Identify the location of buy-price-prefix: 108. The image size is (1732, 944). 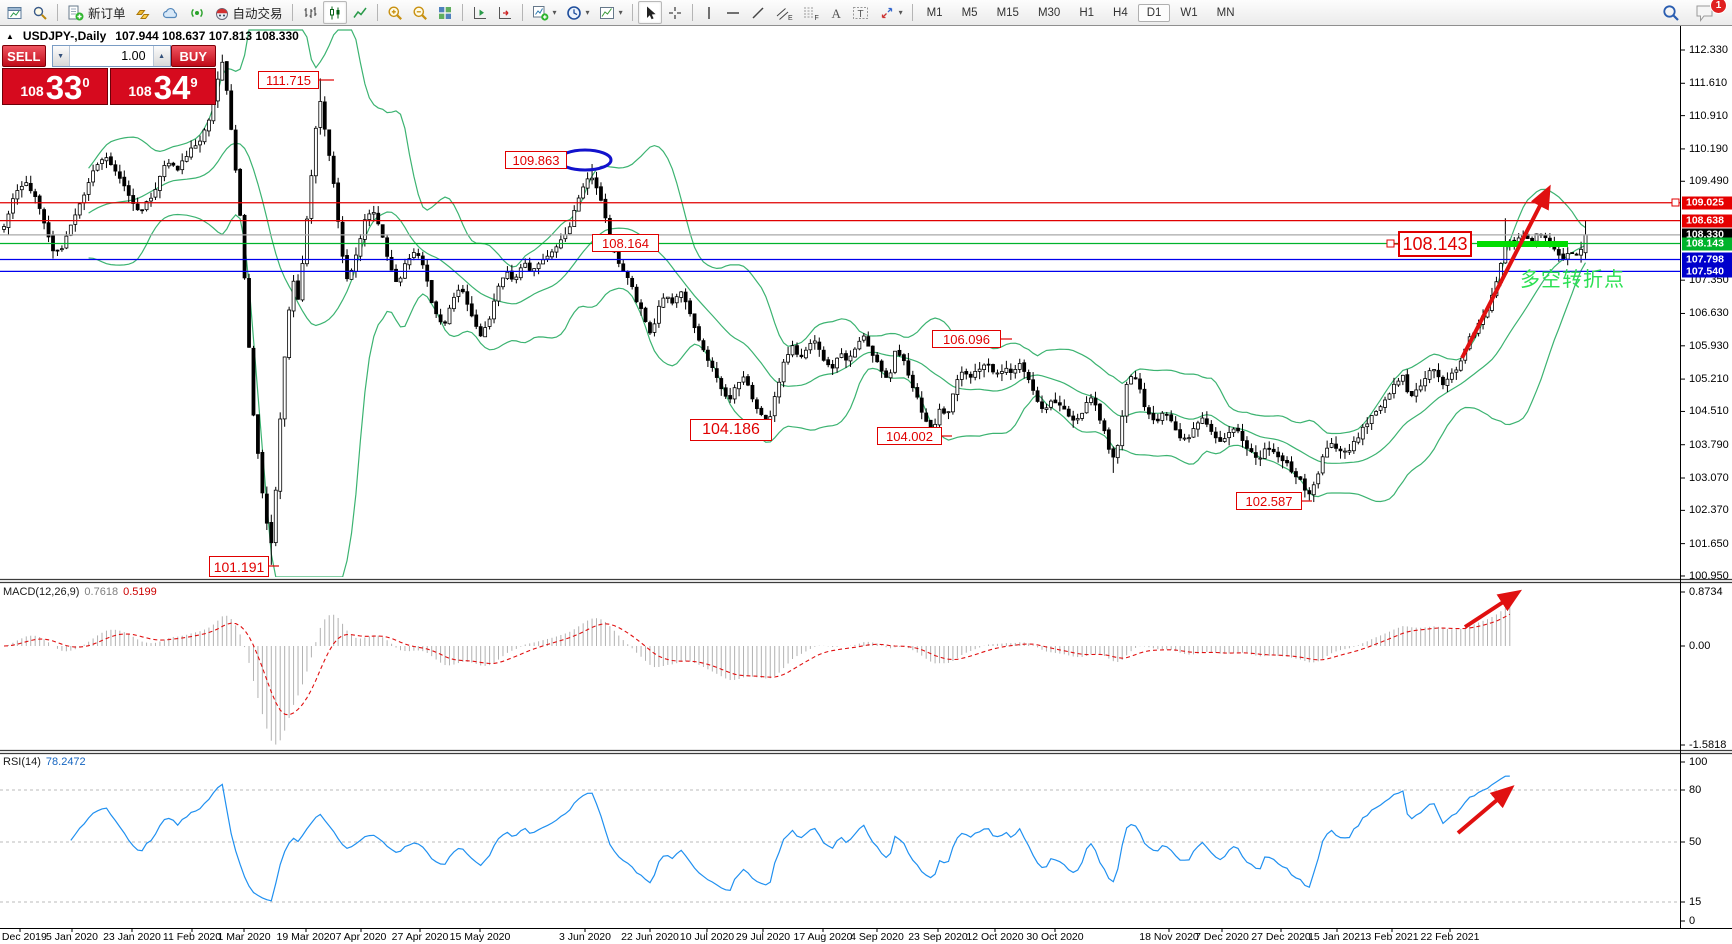
(140, 91).